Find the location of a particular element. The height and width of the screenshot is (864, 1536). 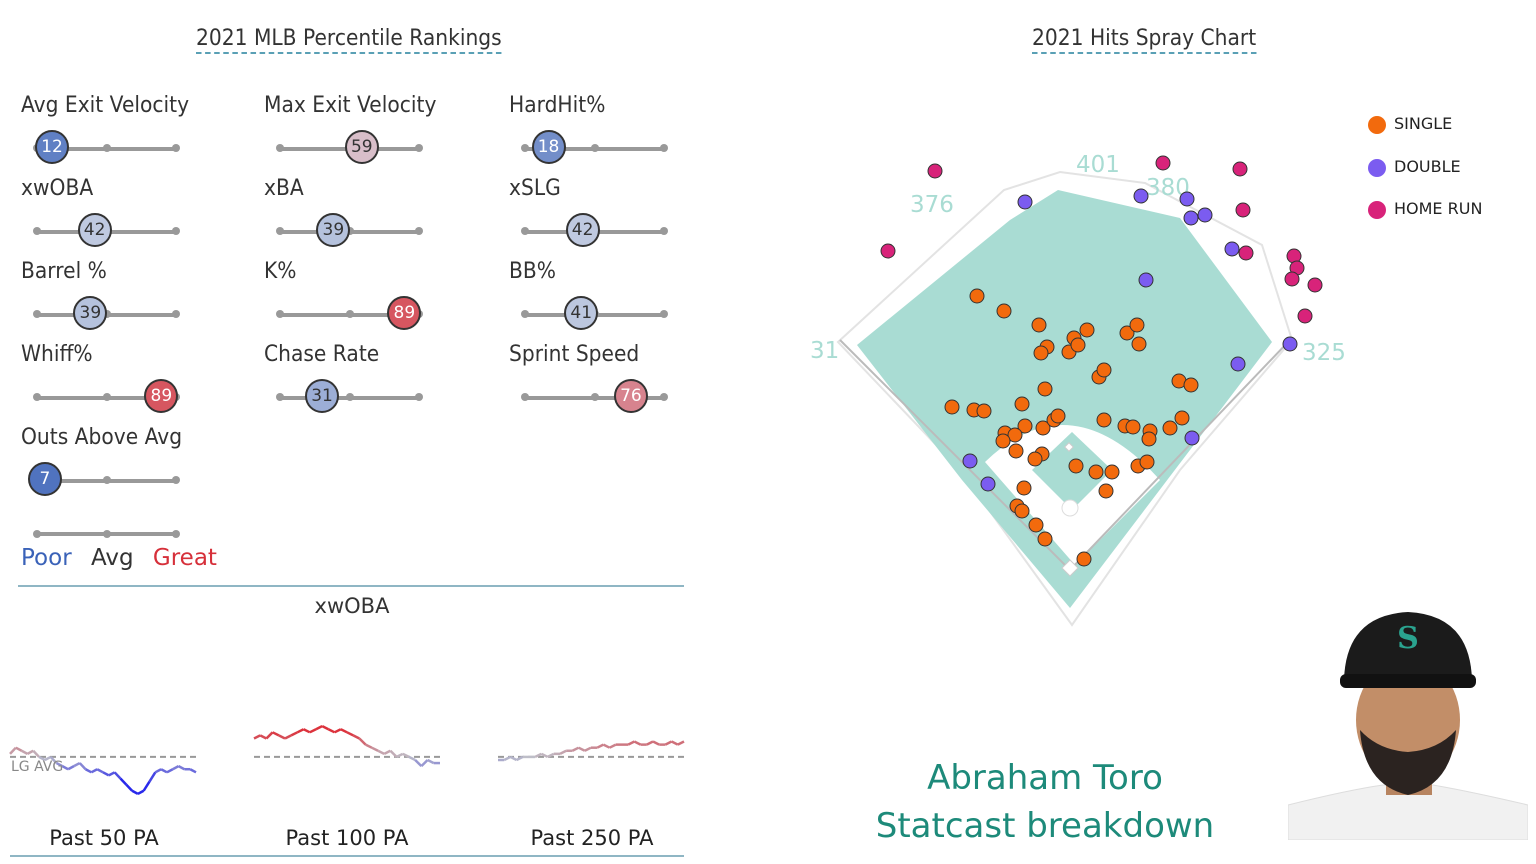

foul-line-right is located at coordinates (1180, 455).